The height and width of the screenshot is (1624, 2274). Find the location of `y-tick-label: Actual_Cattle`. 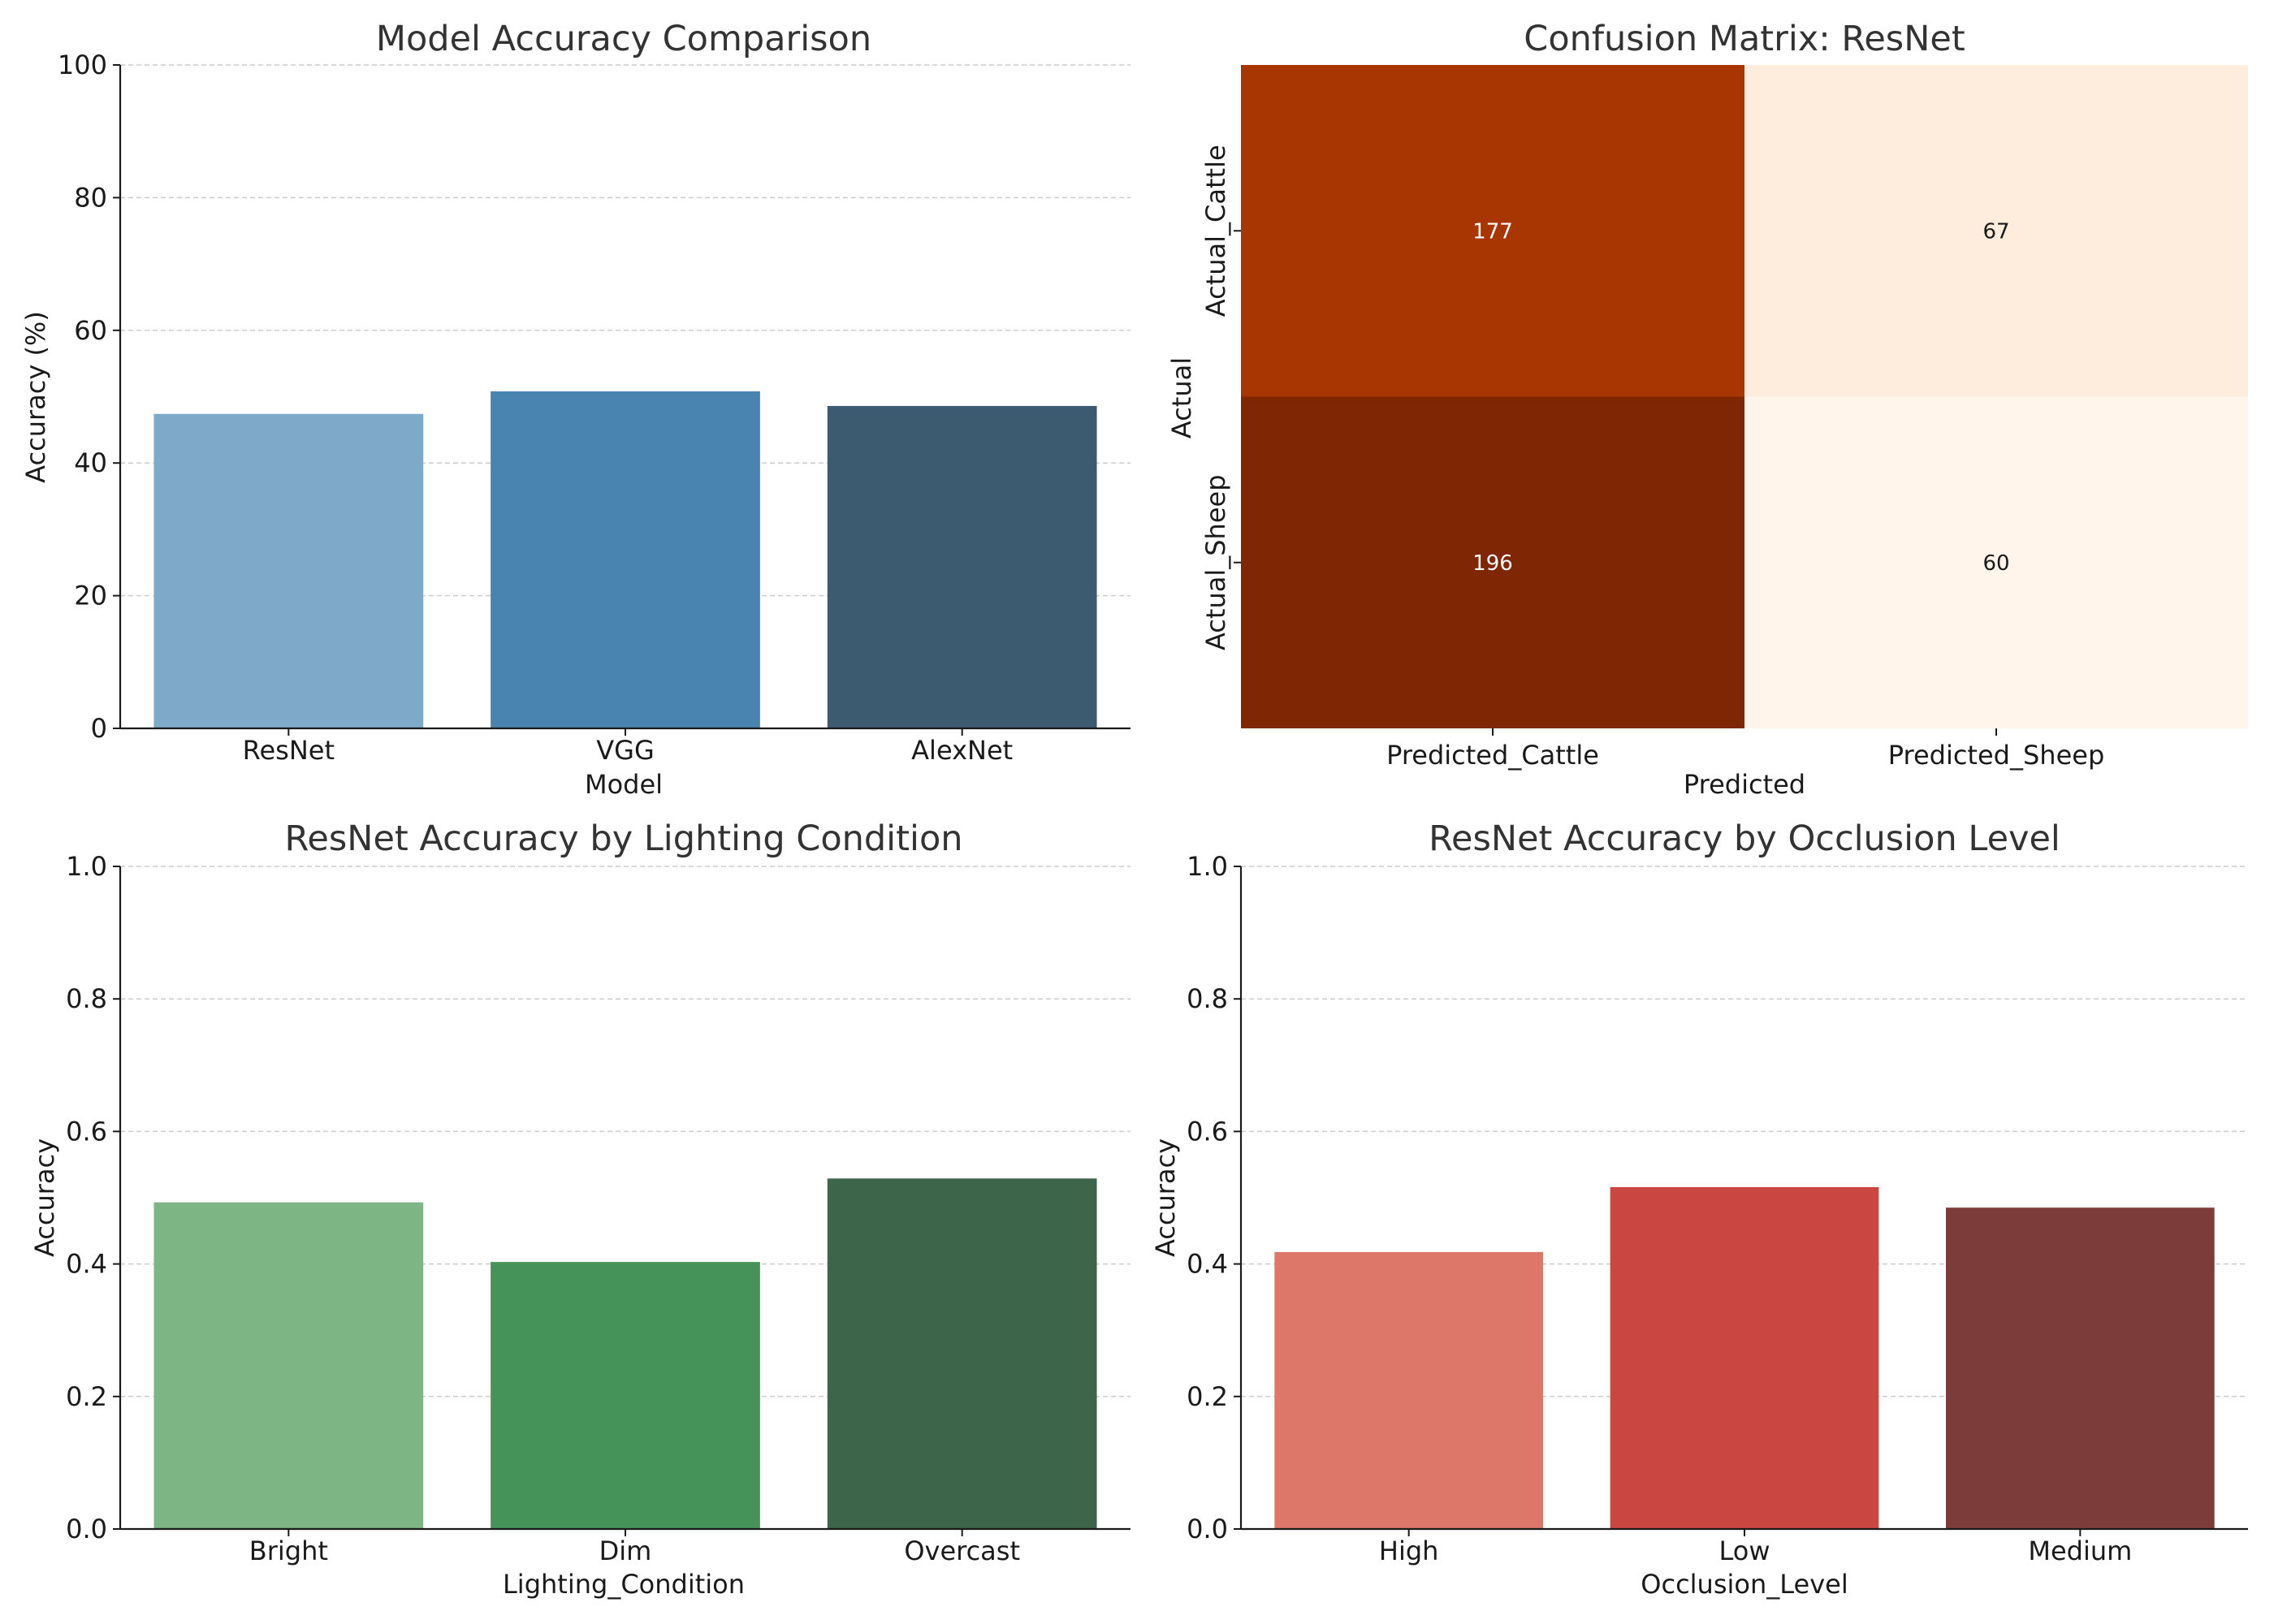

y-tick-label: Actual_Cattle is located at coordinates (1215, 231).